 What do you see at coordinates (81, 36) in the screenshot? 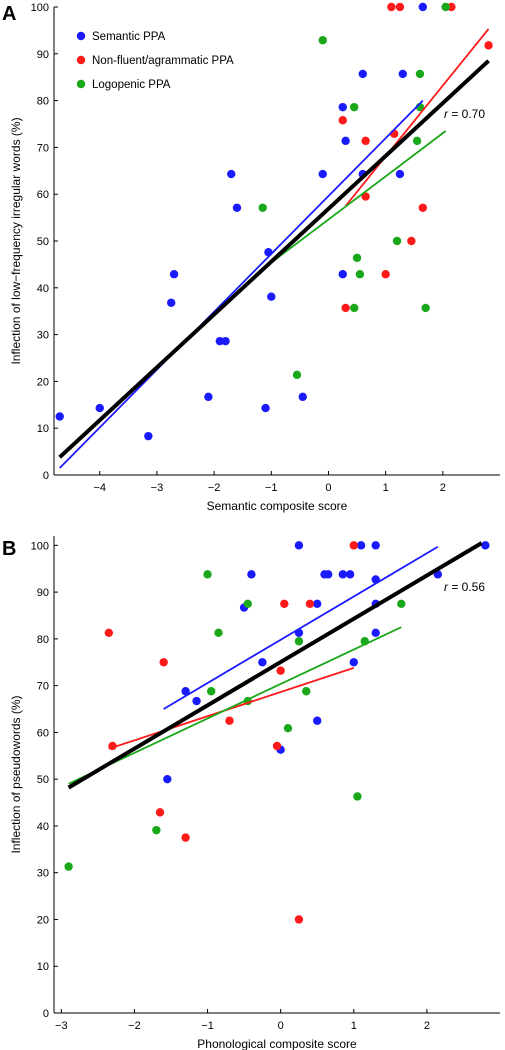
I see `legend-marker` at bounding box center [81, 36].